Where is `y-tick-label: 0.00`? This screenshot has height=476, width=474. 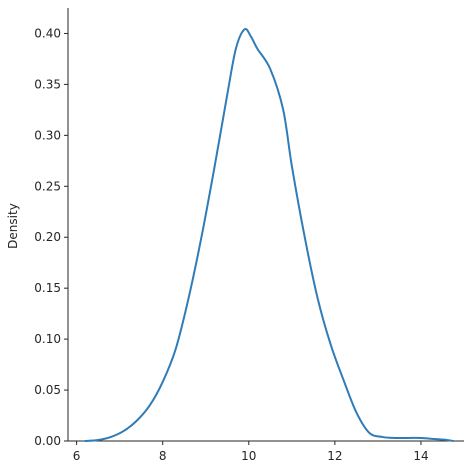
y-tick-label: 0.00 is located at coordinates (47, 441).